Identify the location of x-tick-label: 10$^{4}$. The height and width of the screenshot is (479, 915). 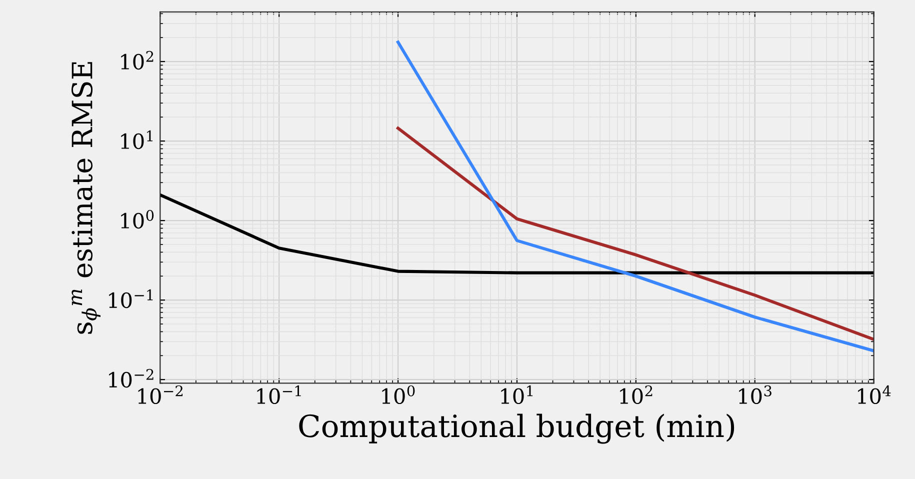
(874, 394).